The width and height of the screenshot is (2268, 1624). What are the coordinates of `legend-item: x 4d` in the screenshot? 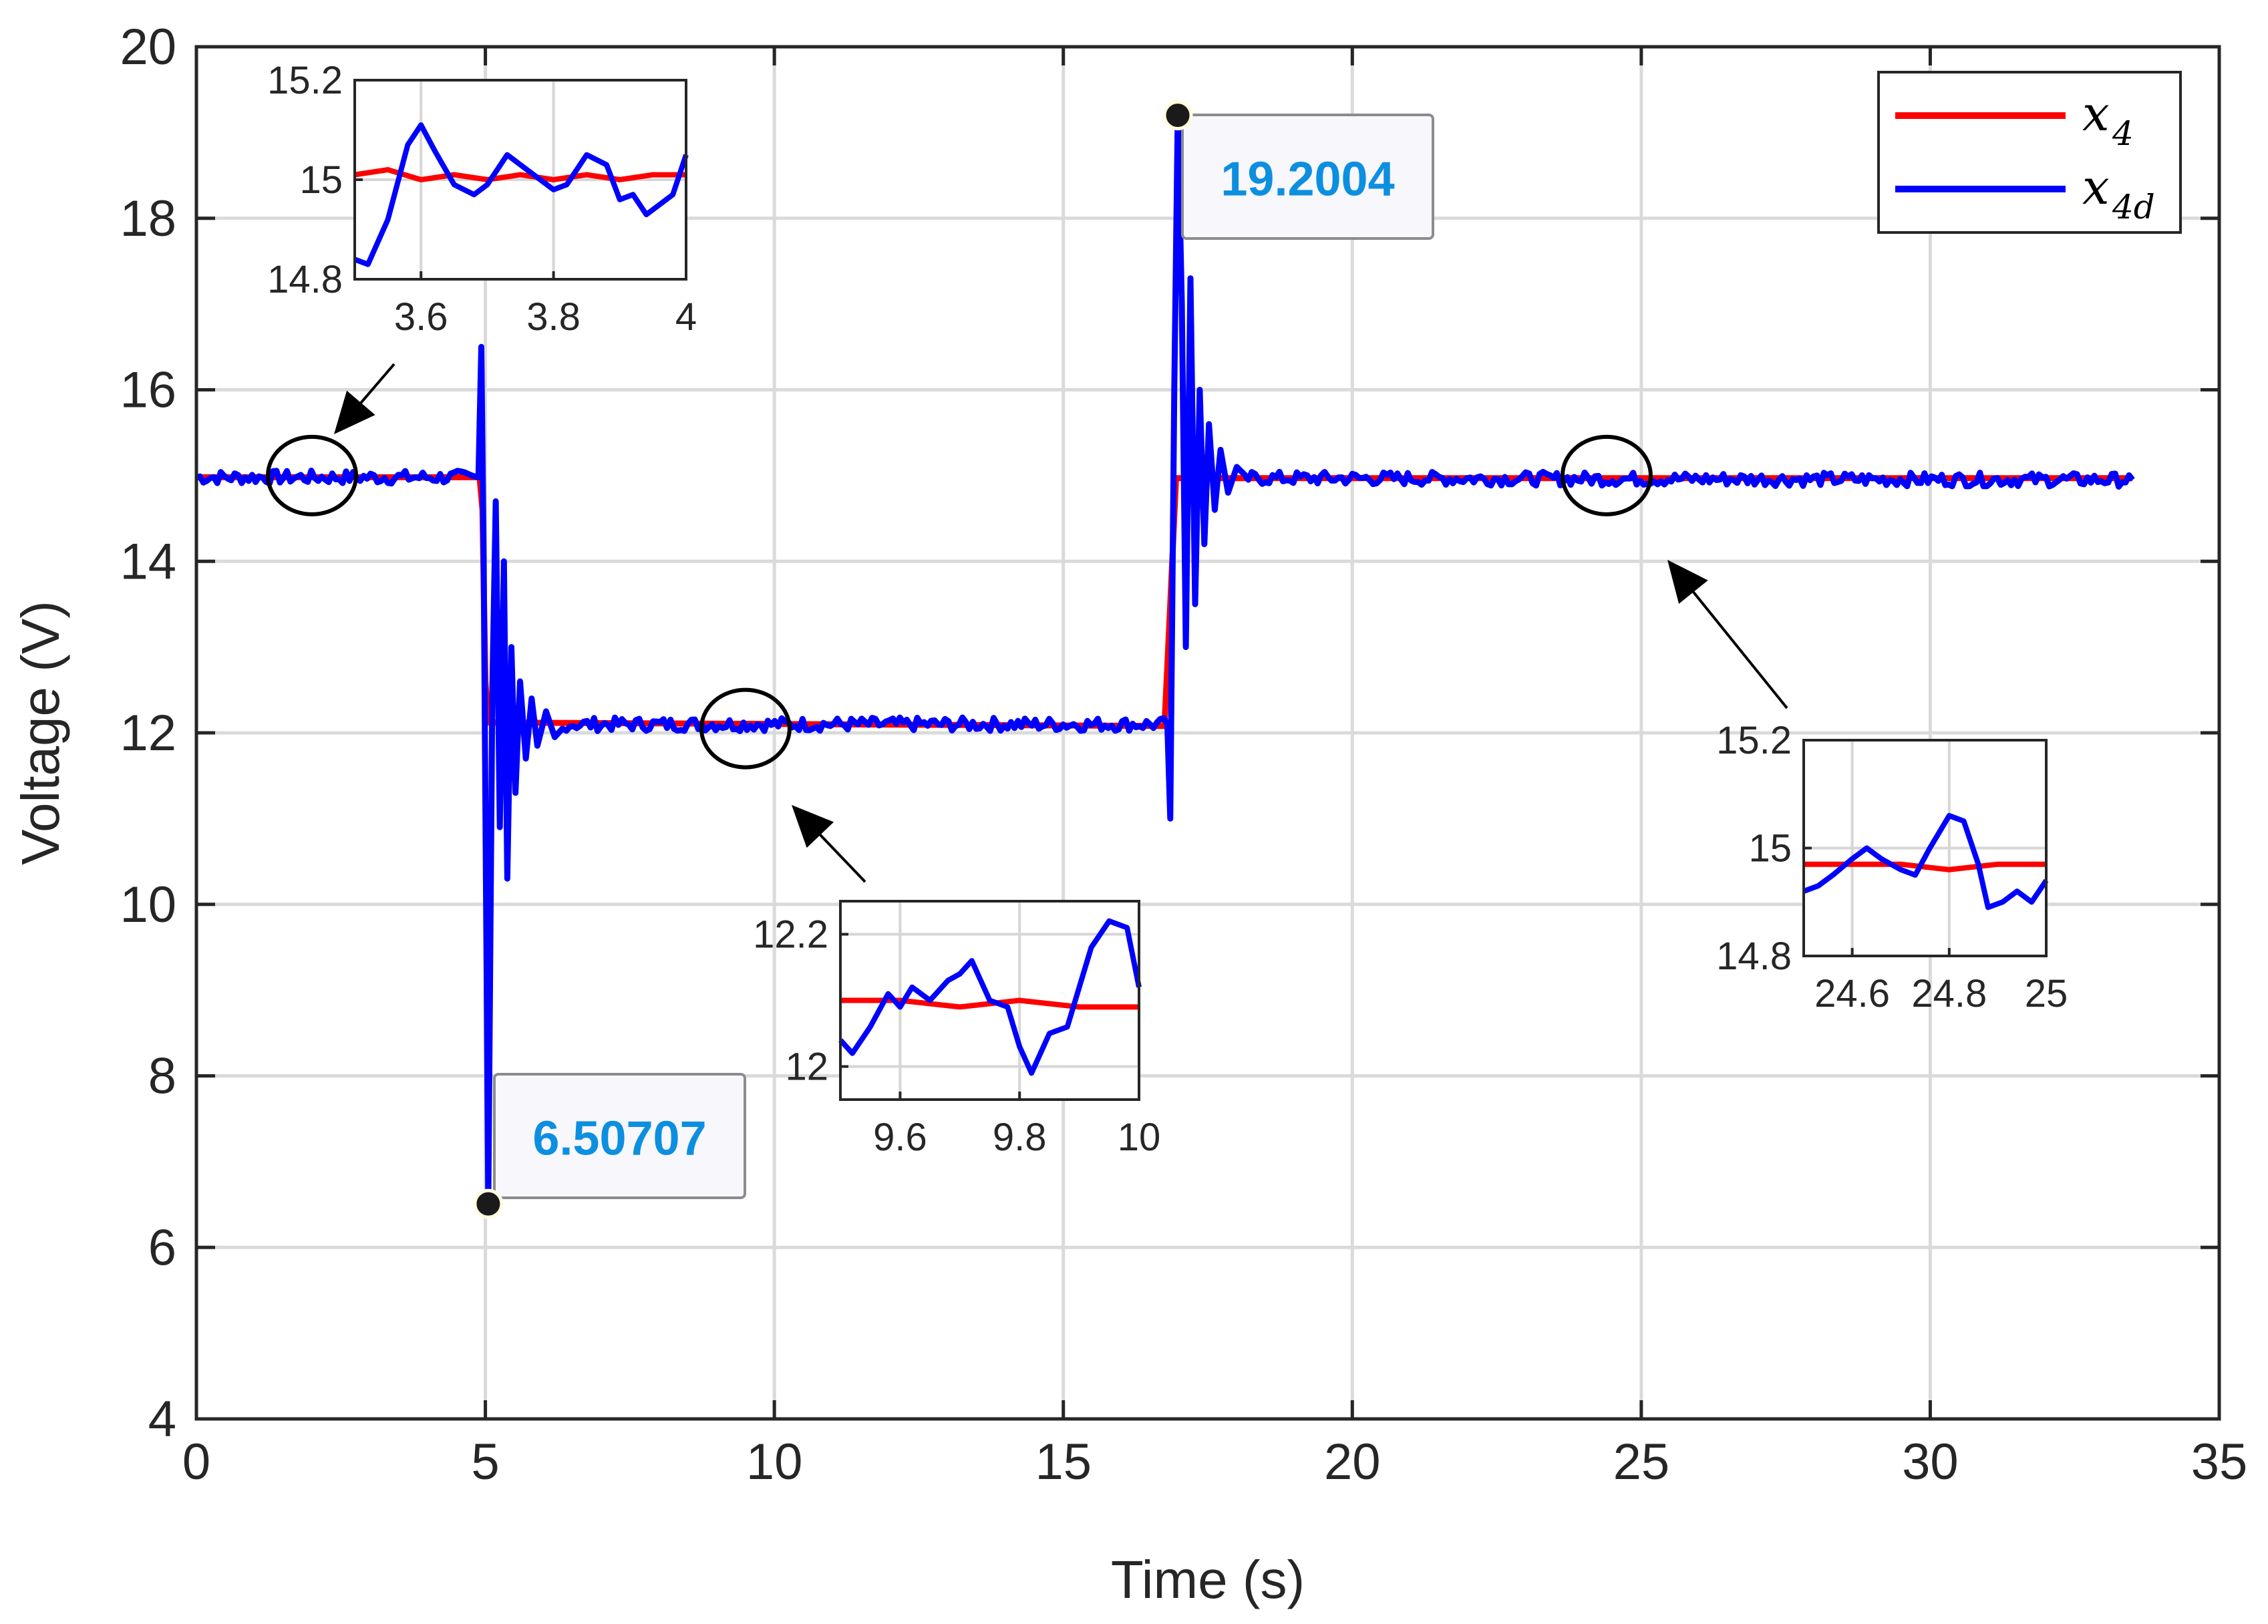 It's located at (2025, 192).